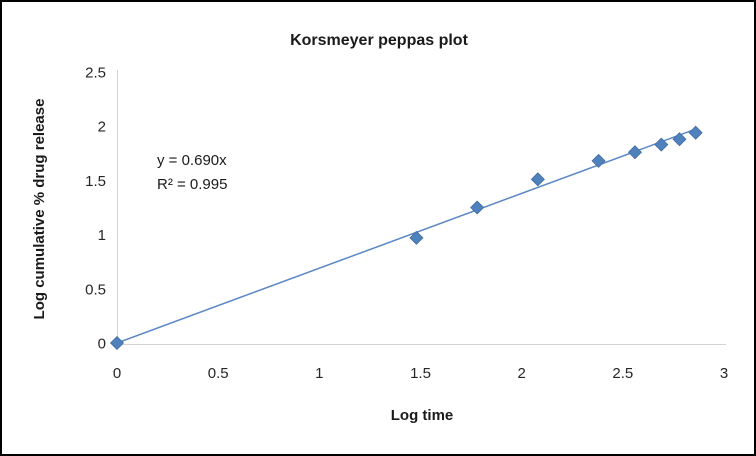  I want to click on x-tick-label: 3, so click(724, 373).